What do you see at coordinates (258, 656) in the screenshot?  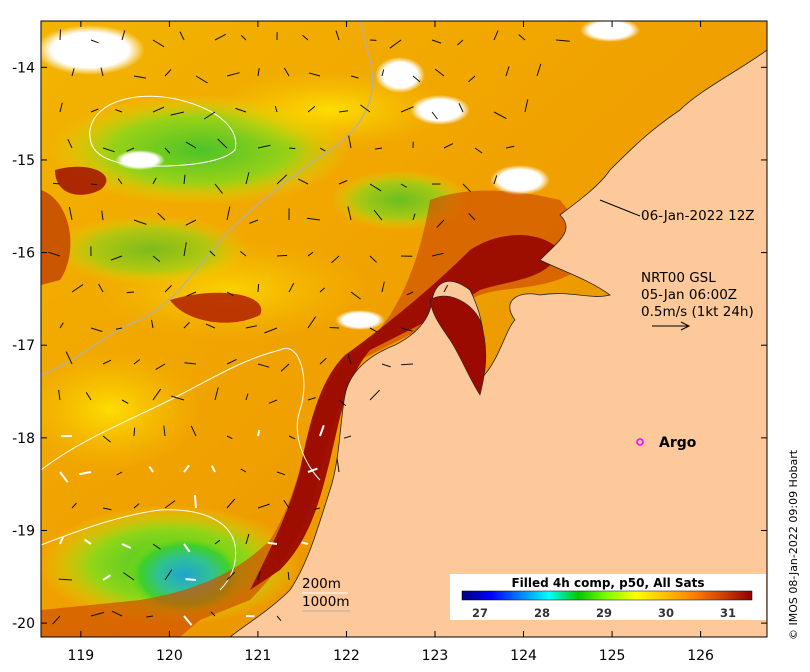 I see `x-tick-label: 121` at bounding box center [258, 656].